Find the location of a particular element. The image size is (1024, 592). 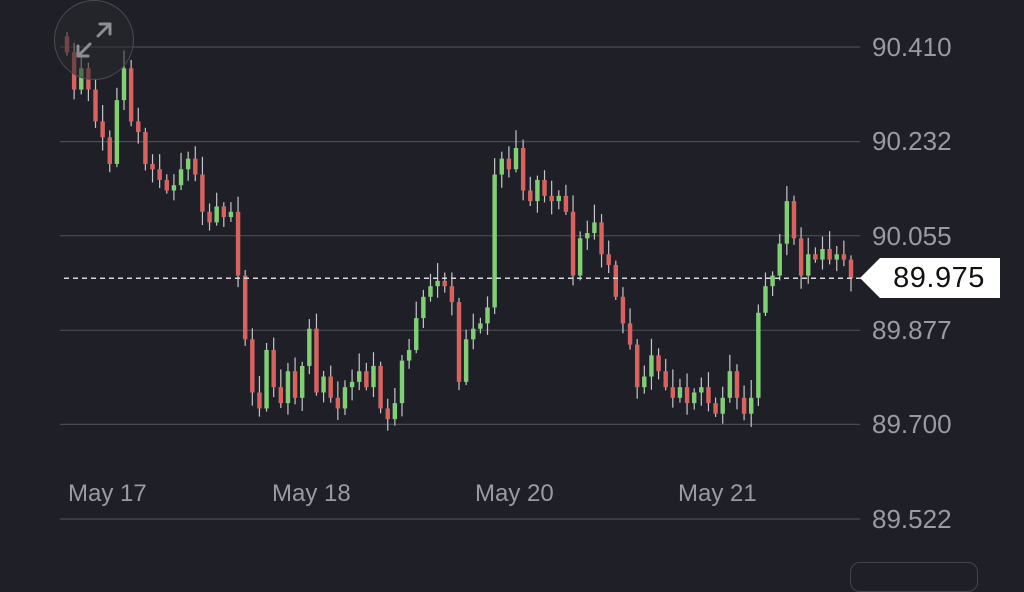

price-tick-label: 89.700 is located at coordinates (912, 424).